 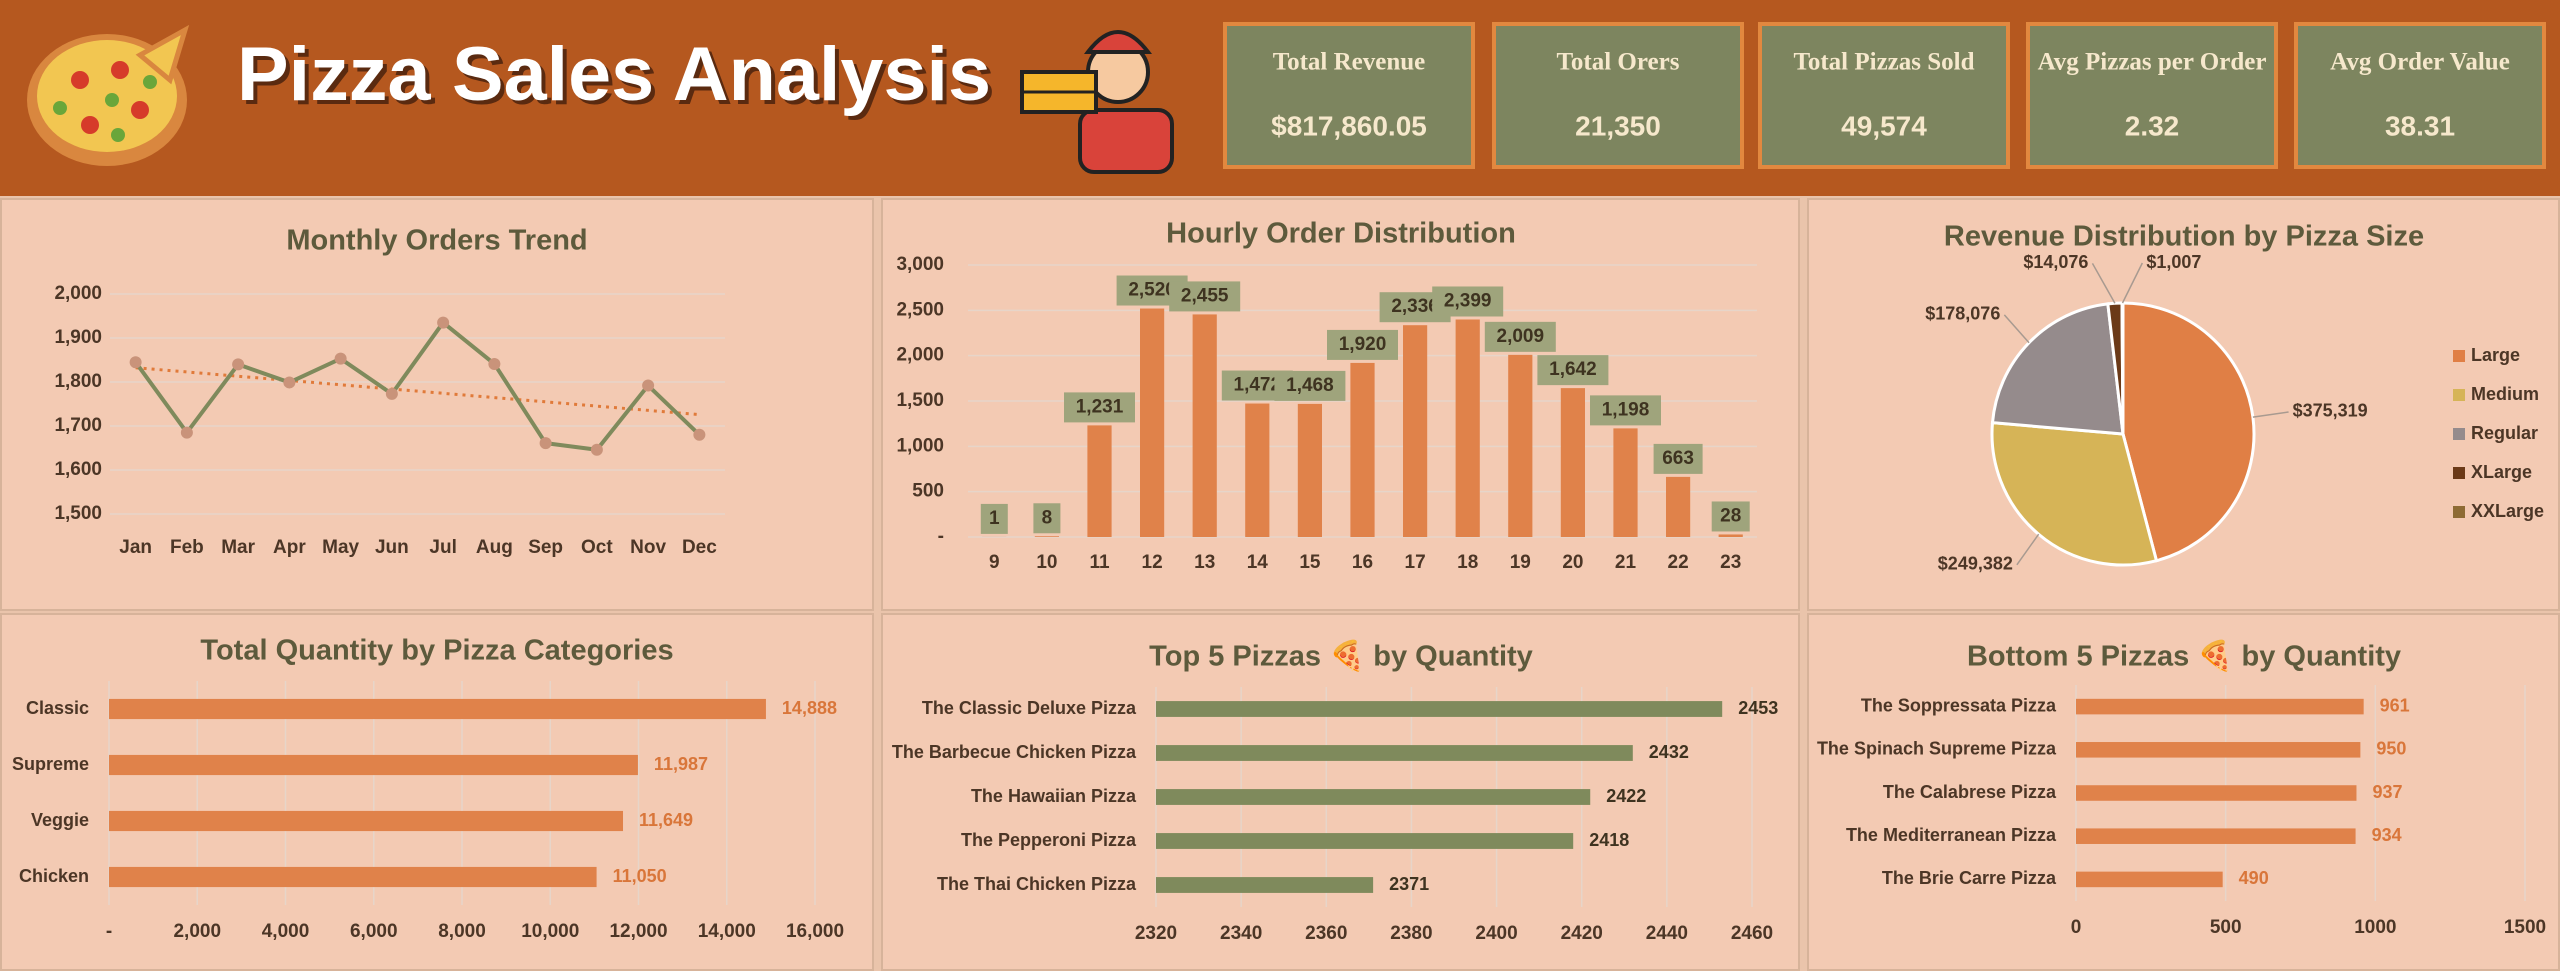 I want to click on chart-title: Monthly Orders Trend, so click(x=436, y=241).